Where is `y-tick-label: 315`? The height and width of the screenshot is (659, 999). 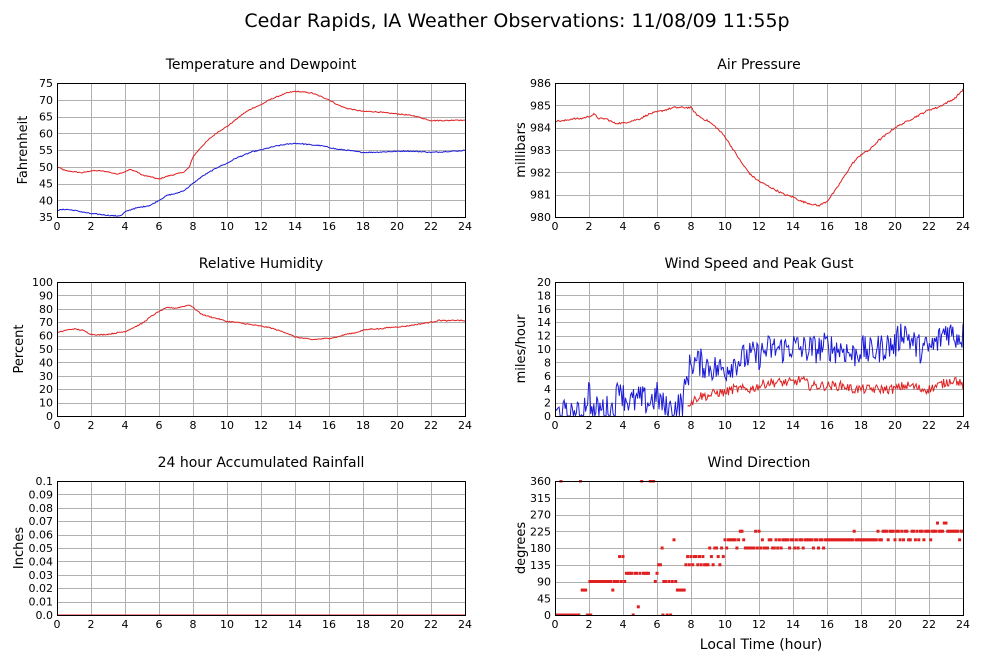 y-tick-label: 315 is located at coordinates (540, 498).